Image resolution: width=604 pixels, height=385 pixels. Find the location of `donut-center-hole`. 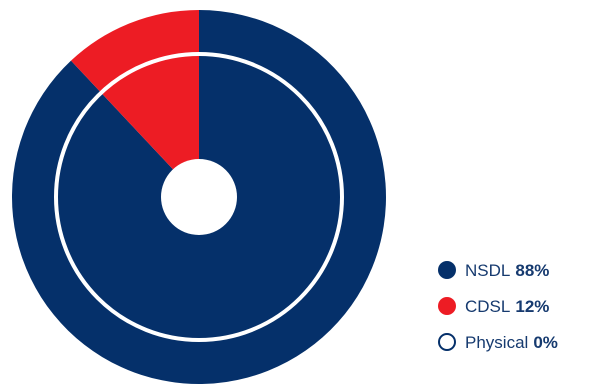

donut-center-hole is located at coordinates (199, 197).